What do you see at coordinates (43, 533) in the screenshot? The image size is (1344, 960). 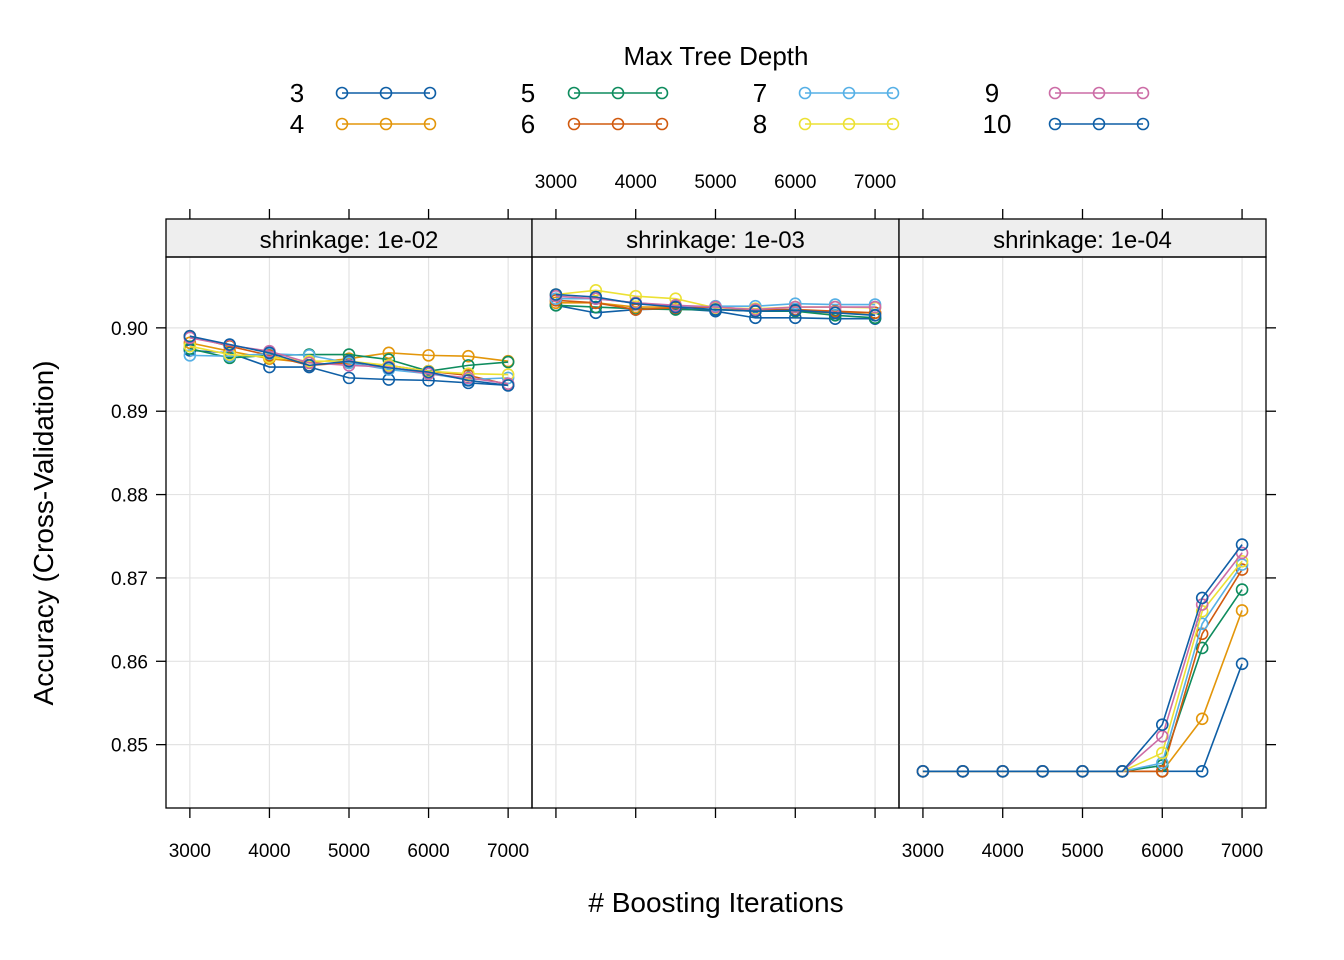 I see `y-axis-title: Accuracy (Cross-Validation)` at bounding box center [43, 533].